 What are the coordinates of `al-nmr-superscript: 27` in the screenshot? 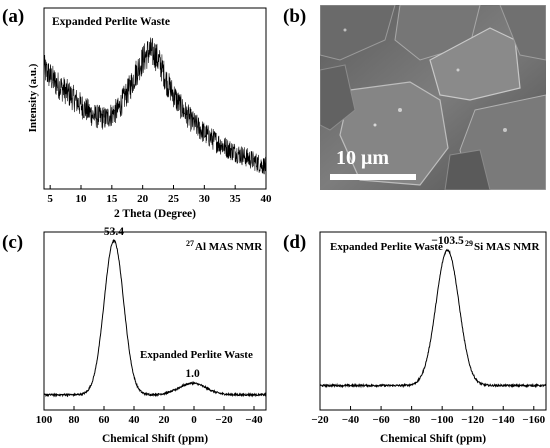 It's located at (190, 243).